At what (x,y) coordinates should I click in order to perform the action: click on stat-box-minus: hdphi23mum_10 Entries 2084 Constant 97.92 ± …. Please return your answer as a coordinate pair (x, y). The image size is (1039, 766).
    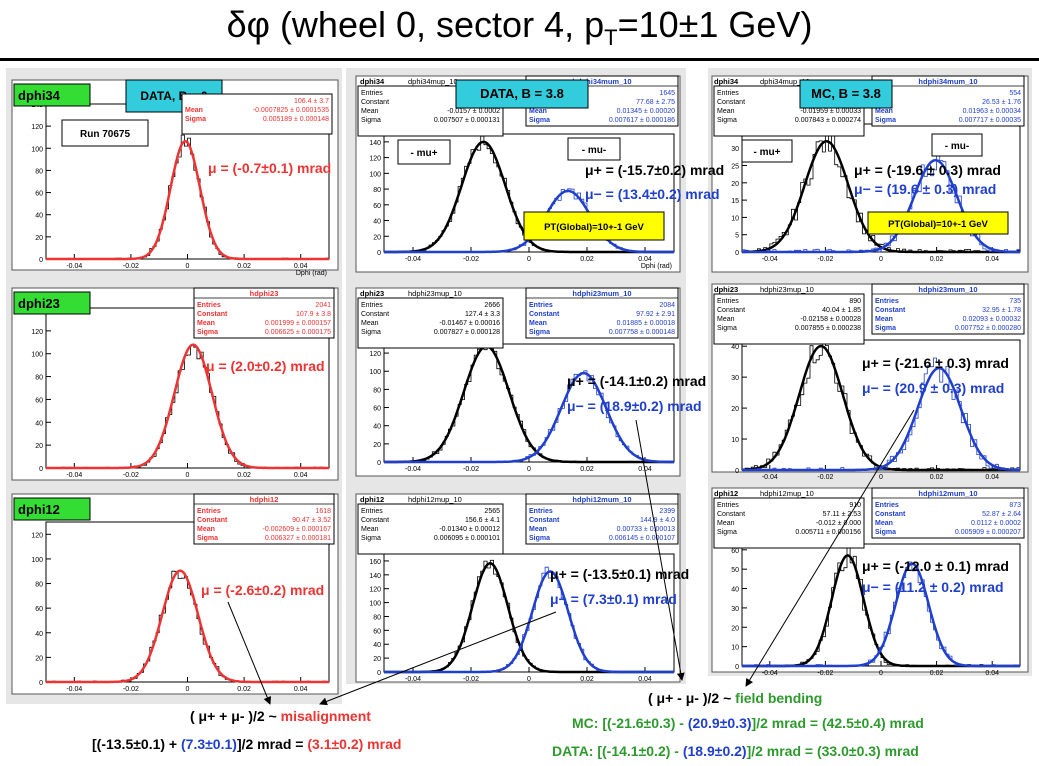
    Looking at the image, I should click on (602, 313).